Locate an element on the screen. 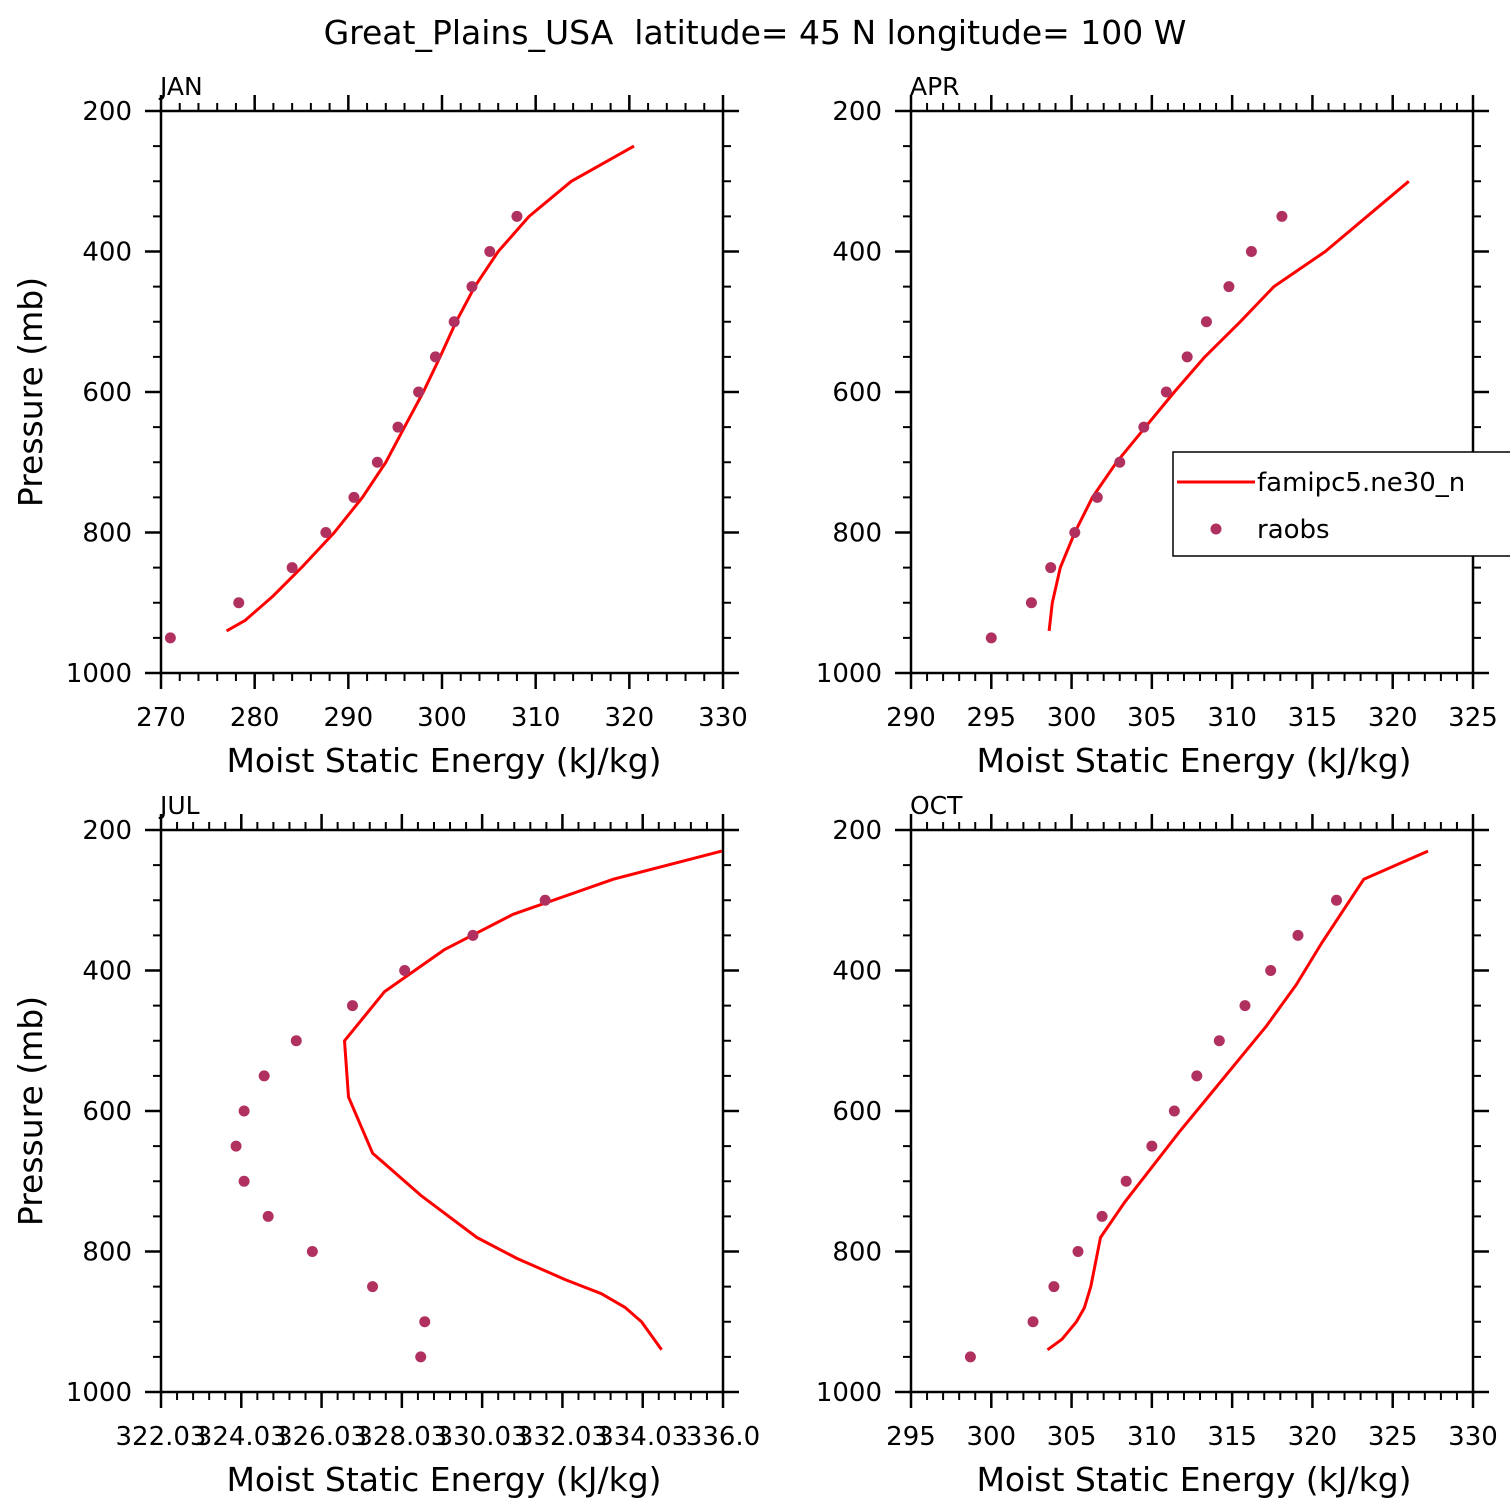 The image size is (1510, 1510). x-tick-label: 325 is located at coordinates (1393, 1437).